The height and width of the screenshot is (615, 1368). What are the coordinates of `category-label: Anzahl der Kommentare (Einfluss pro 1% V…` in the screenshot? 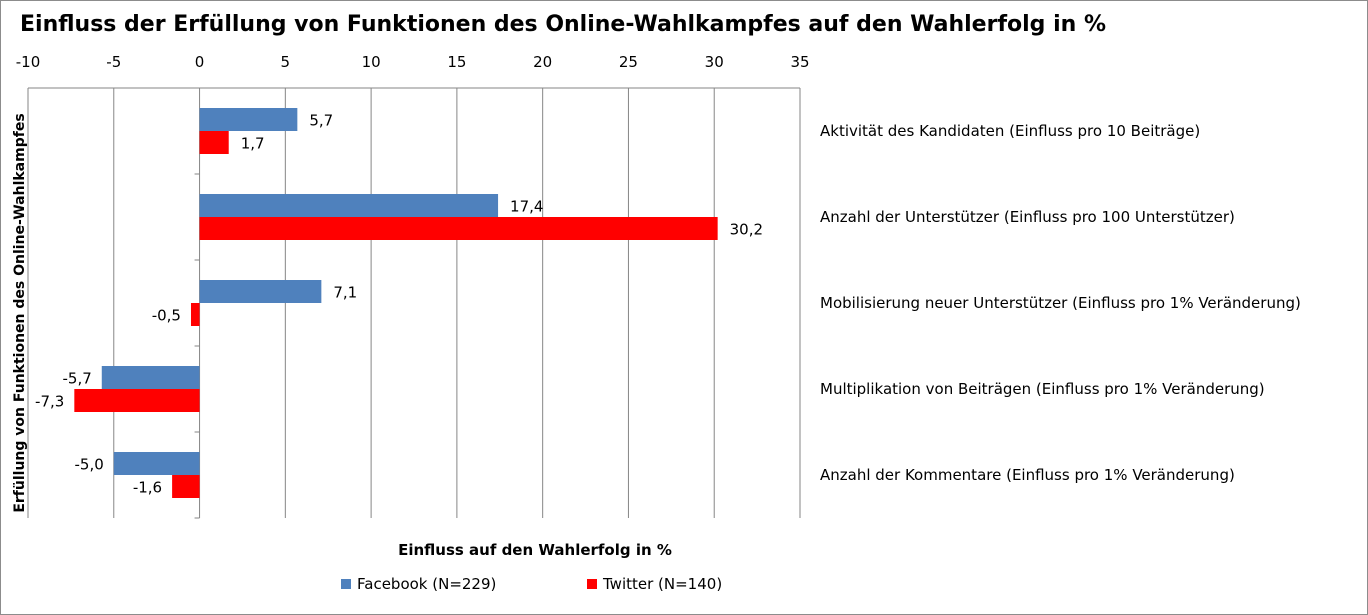 It's located at (1027, 475).